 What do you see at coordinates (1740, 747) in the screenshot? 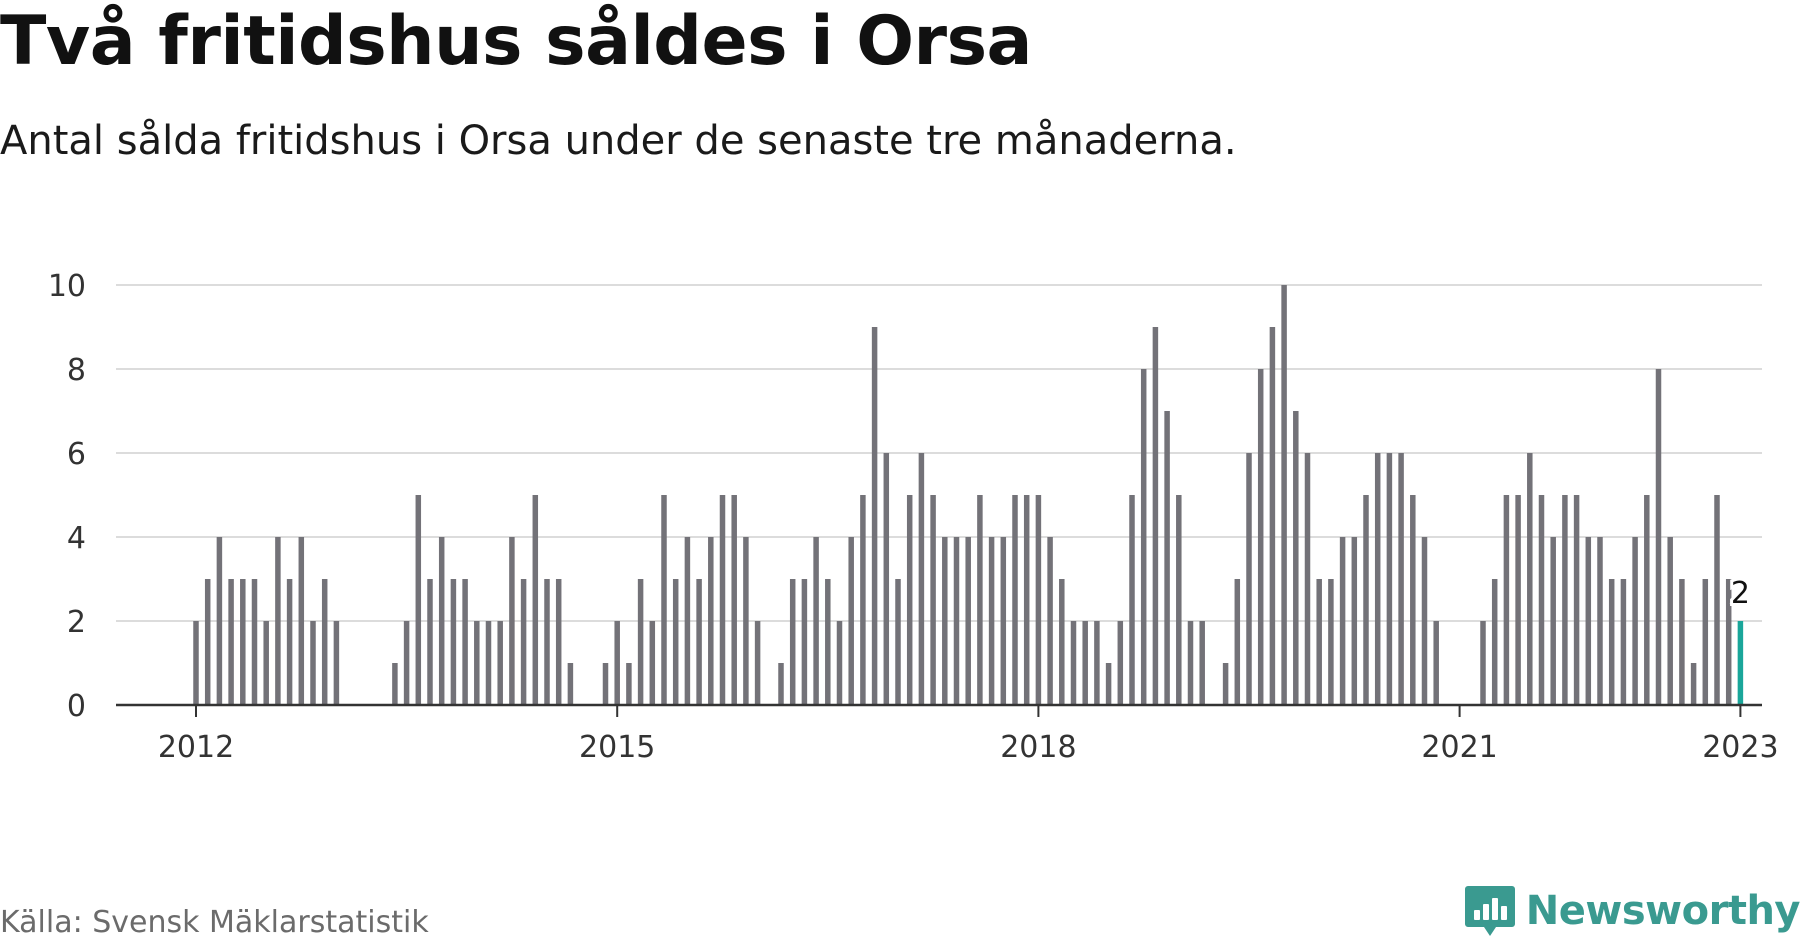
I see `x-tick-label: 2023` at bounding box center [1740, 747].